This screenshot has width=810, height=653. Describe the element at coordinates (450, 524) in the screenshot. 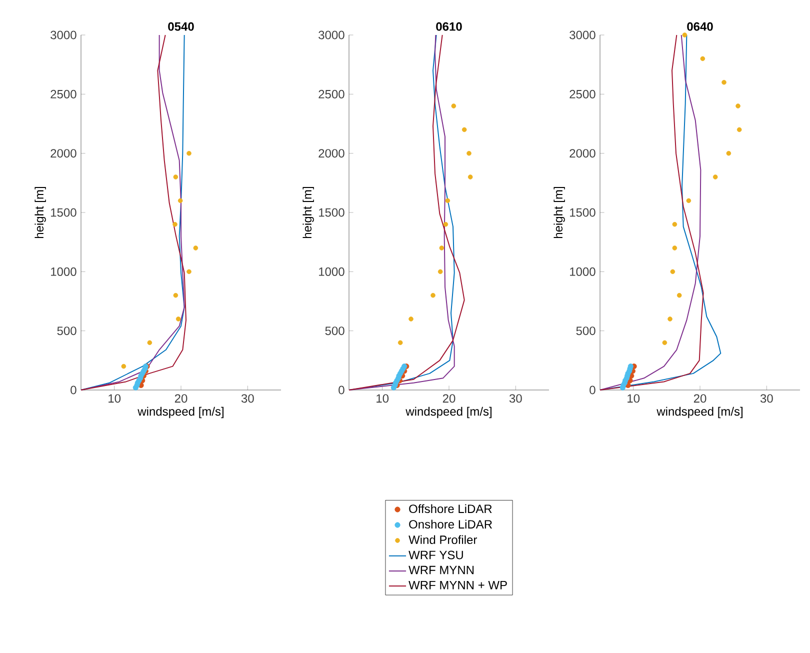

I see `legend-label: Onshore LiDAR` at that location.